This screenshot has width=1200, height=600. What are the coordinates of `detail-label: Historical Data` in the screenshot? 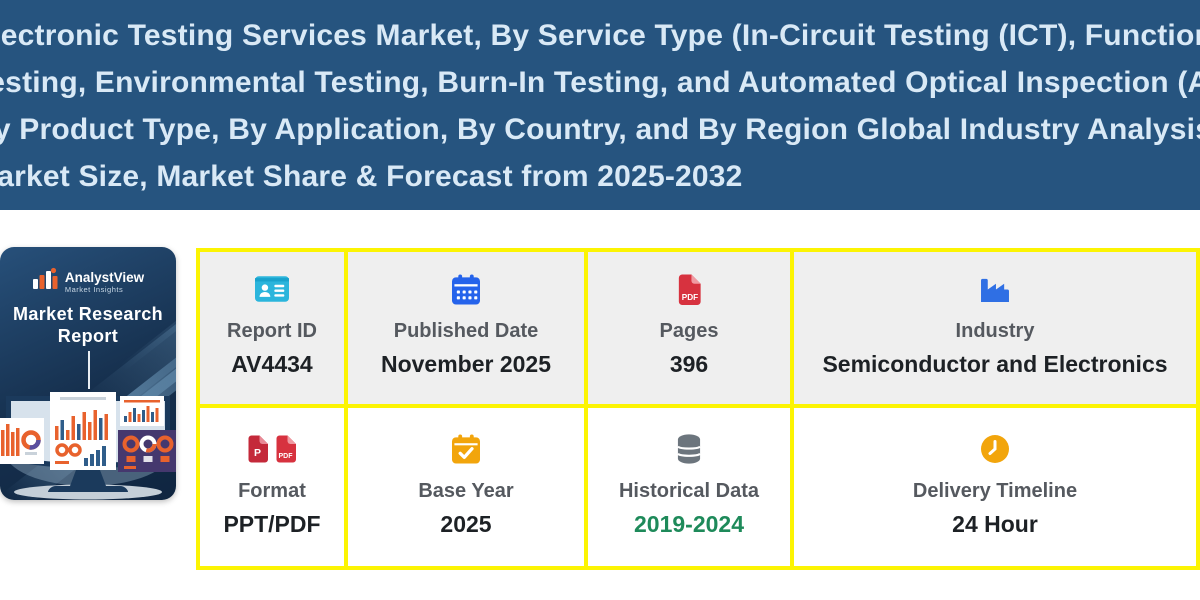 It's located at (689, 491).